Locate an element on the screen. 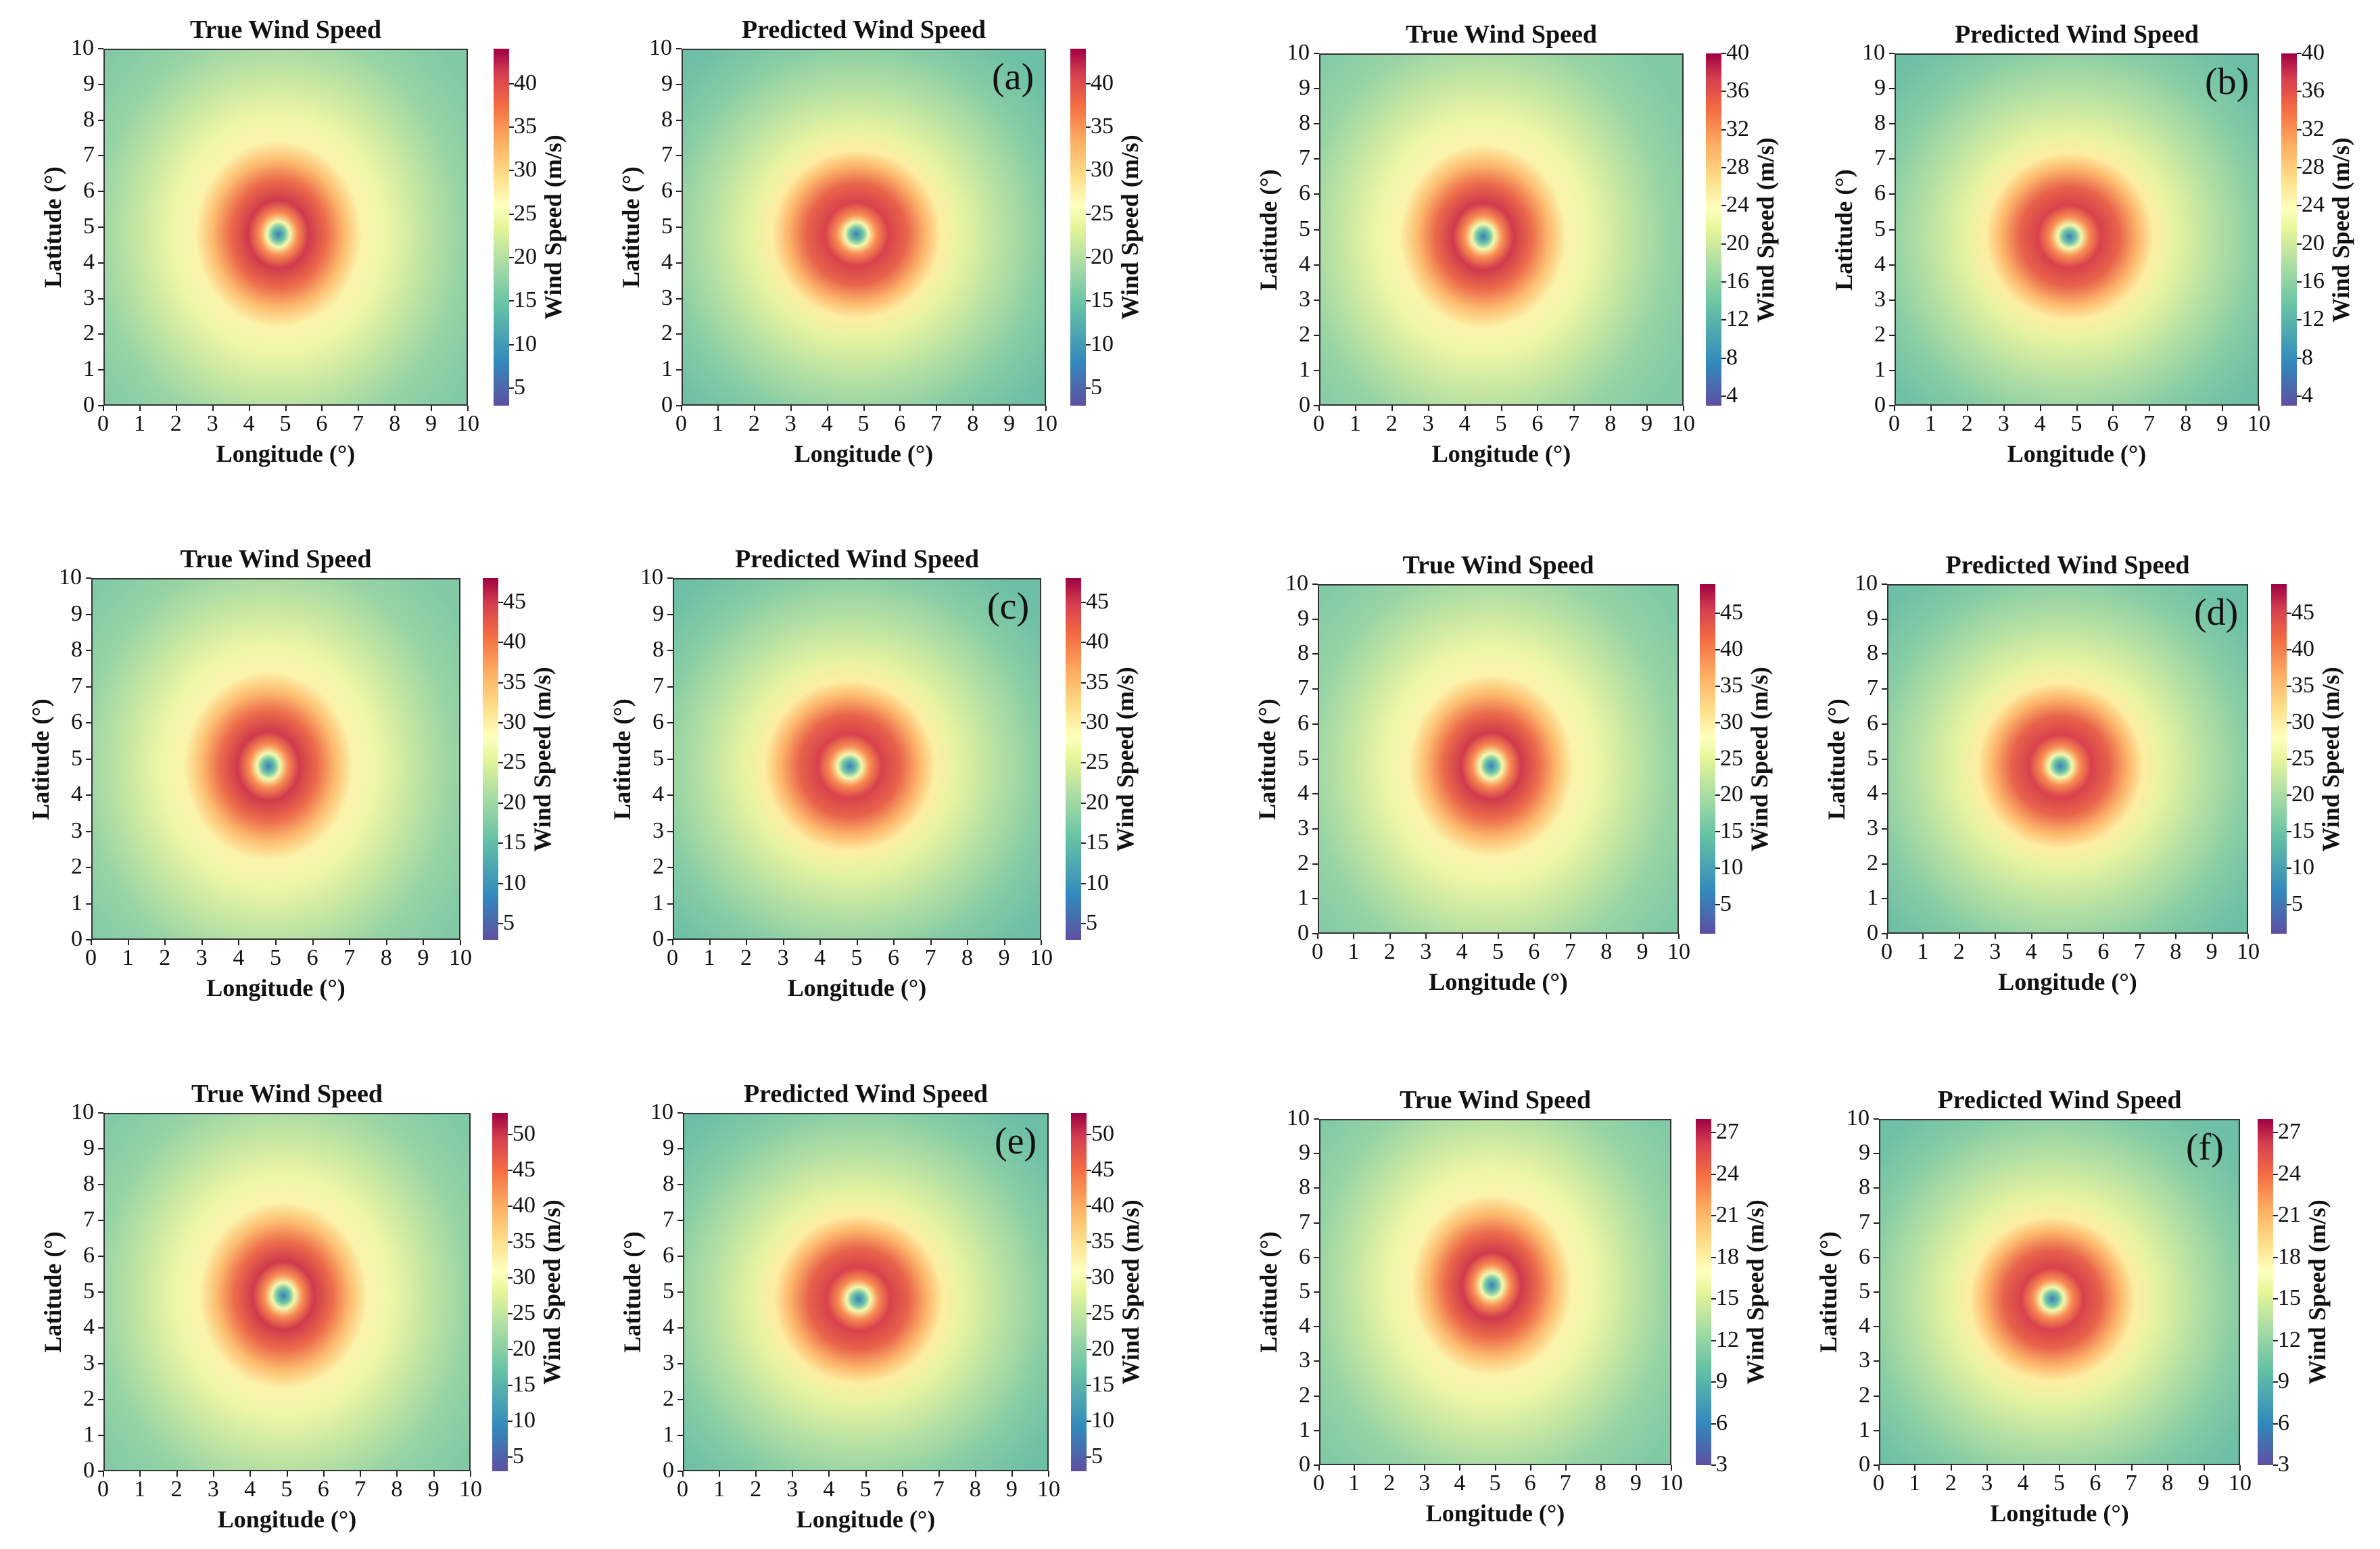 Image resolution: width=2380 pixels, height=1549 pixels. x-tick-label: 6 is located at coordinates (312, 957).